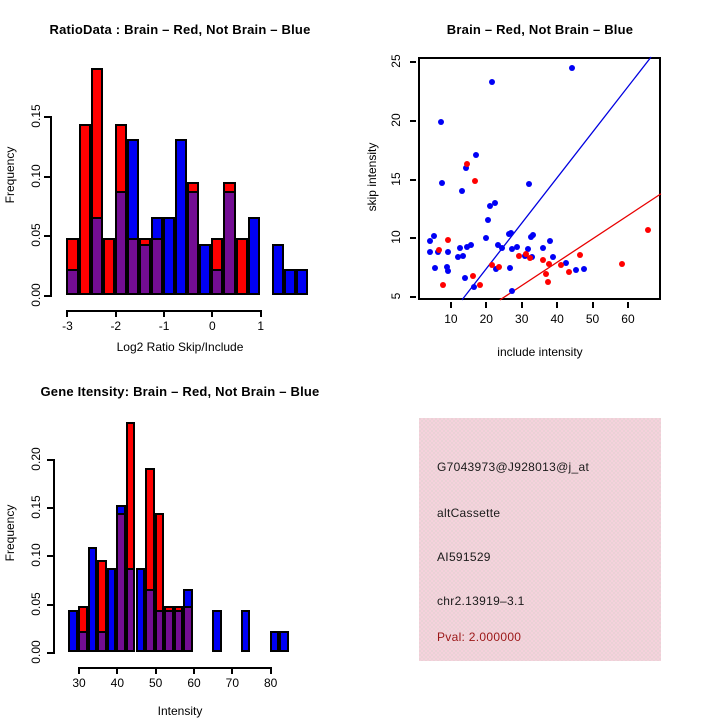 This screenshot has width=720, height=720. What do you see at coordinates (175, 668) in the screenshot?
I see `x-axis-line` at bounding box center [175, 668].